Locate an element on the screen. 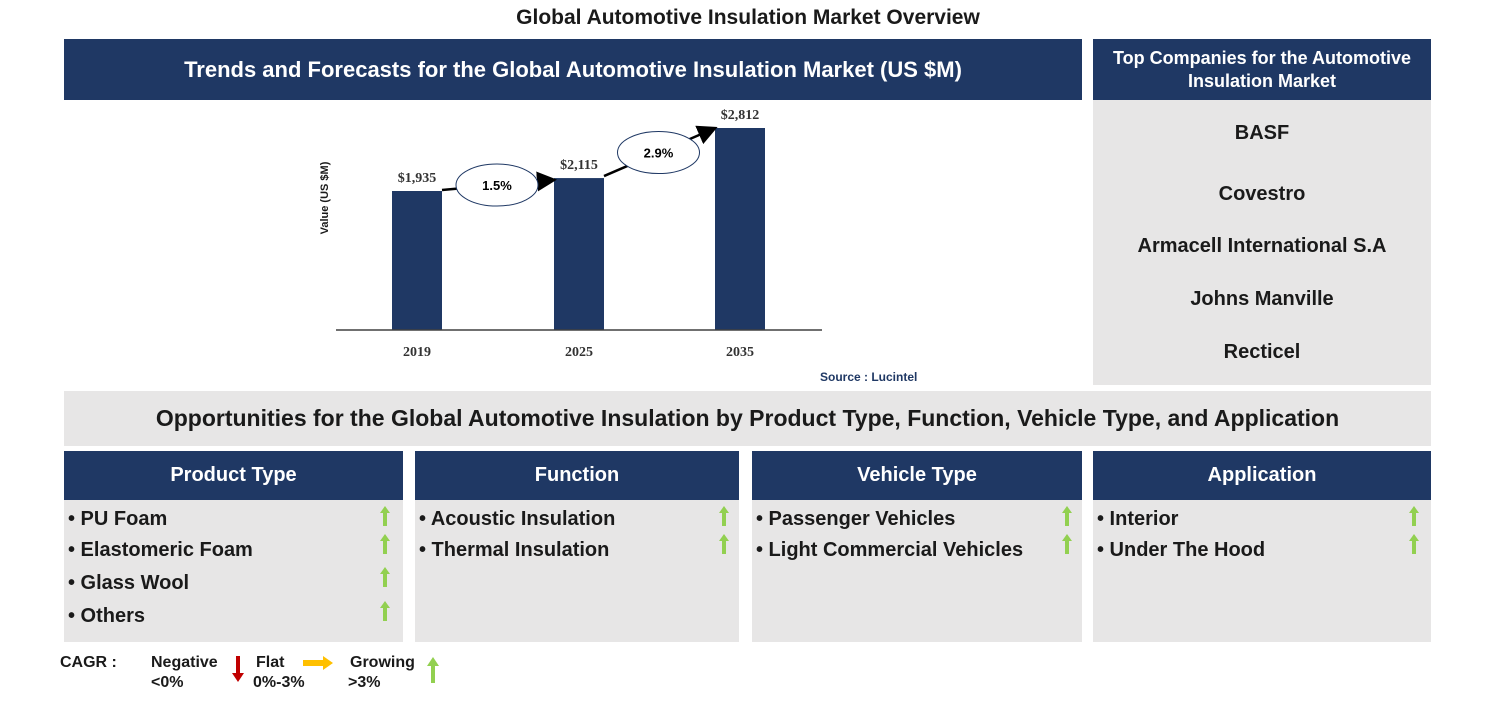 The height and width of the screenshot is (703, 1496). bar-value-label: $2,115 is located at coordinates (579, 165).